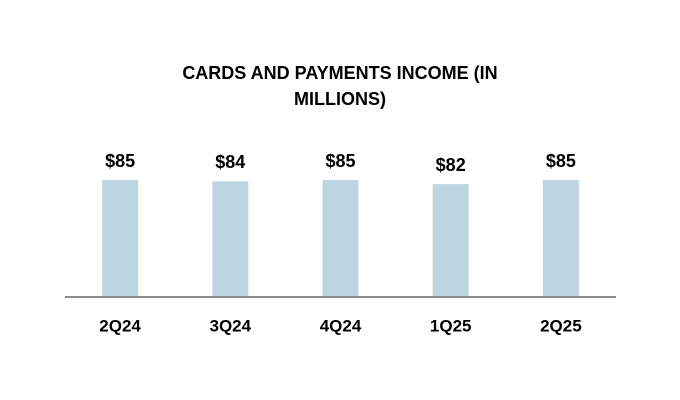 The image size is (680, 400). I want to click on x-tick-label: 3Q24, so click(231, 325).